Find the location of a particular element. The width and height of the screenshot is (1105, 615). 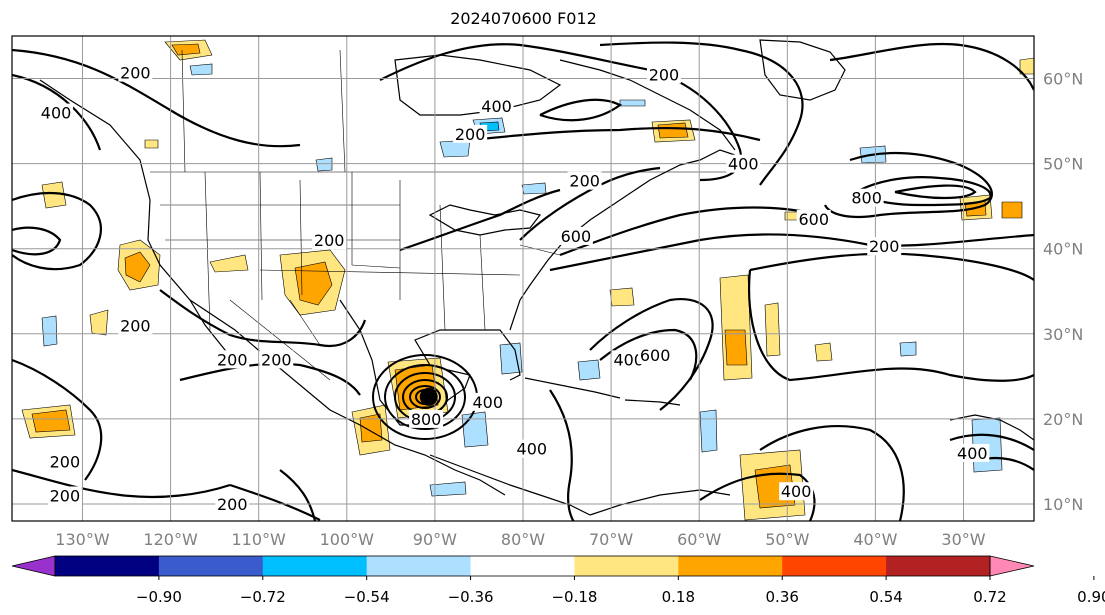

colorbar-tick-label: −0.90 is located at coordinates (159, 597).